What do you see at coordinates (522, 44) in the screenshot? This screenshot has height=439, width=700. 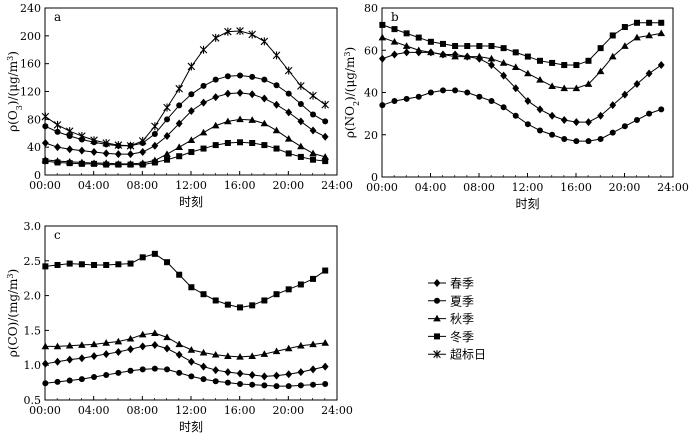 I see `series-square` at bounding box center [522, 44].